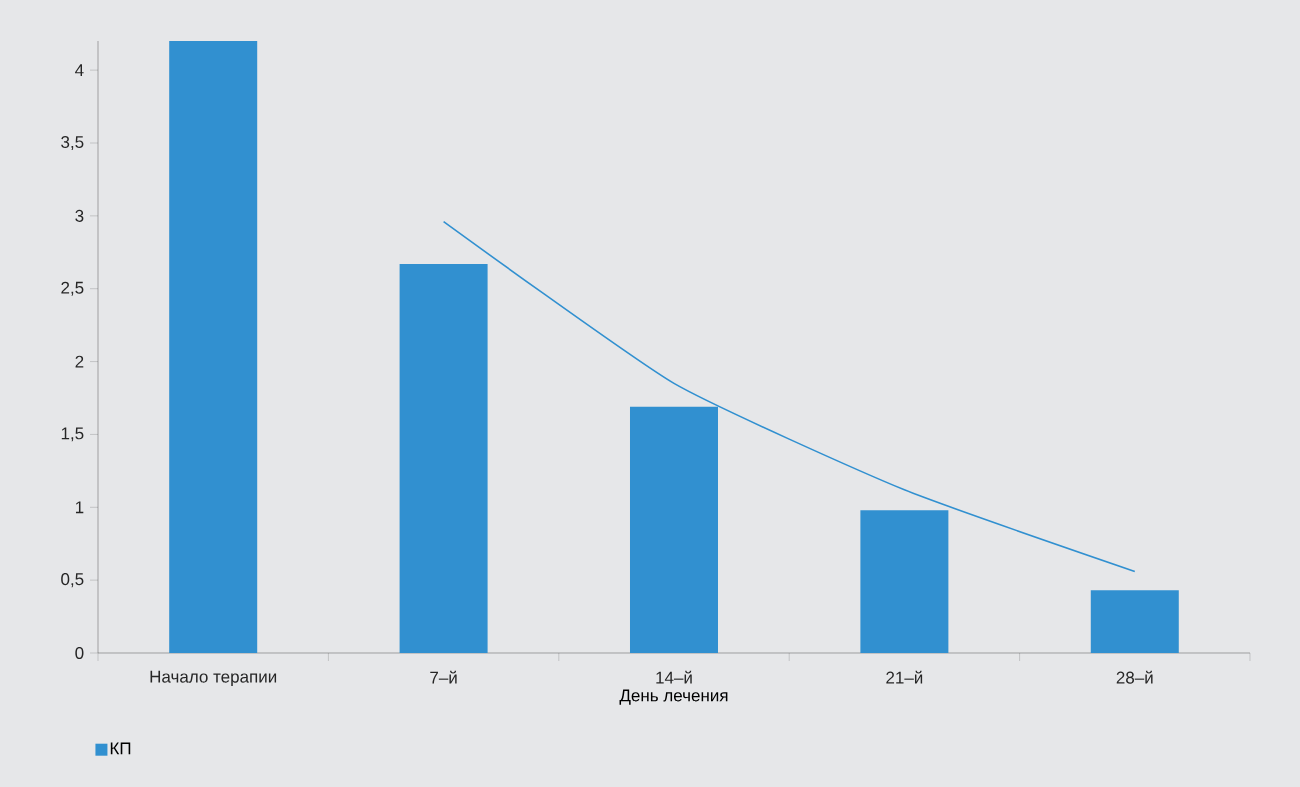 Image resolution: width=1300 pixels, height=787 pixels. Describe the element at coordinates (120, 748) in the screenshot. I see `legend-label: КП` at that location.